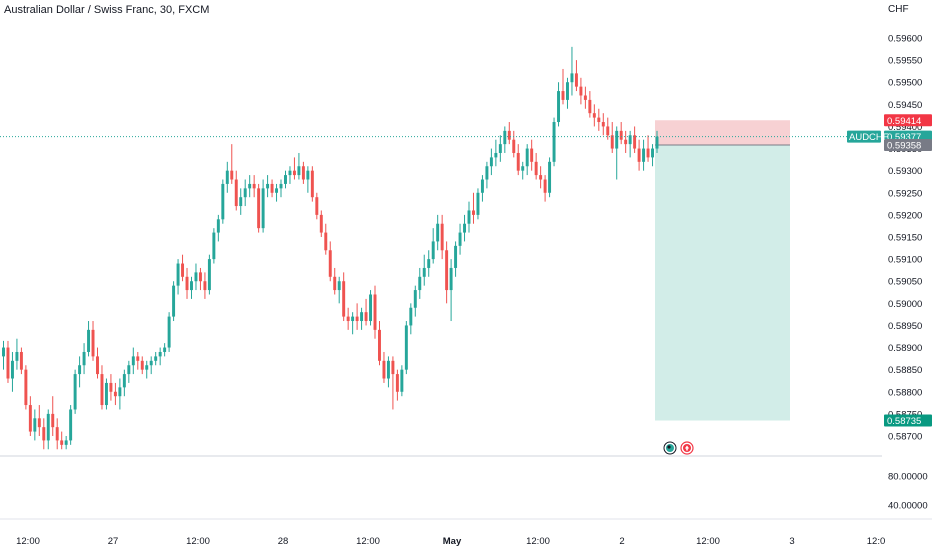 The height and width of the screenshot is (550, 932). I want to click on position-zones, so click(722, 270).